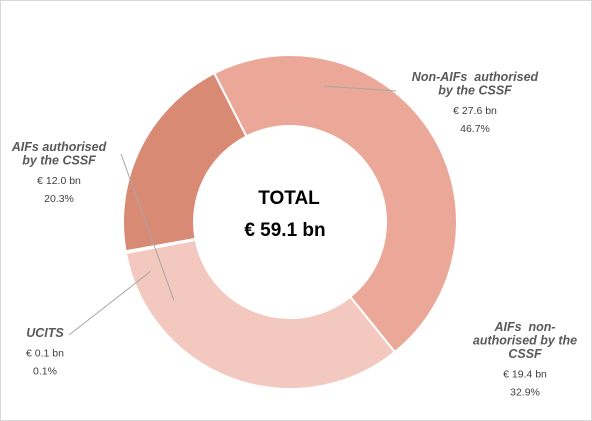 This screenshot has width=592, height=421. Describe the element at coordinates (475, 111) in the screenshot. I see `slice-amount-label: € 27.6 bn` at that location.